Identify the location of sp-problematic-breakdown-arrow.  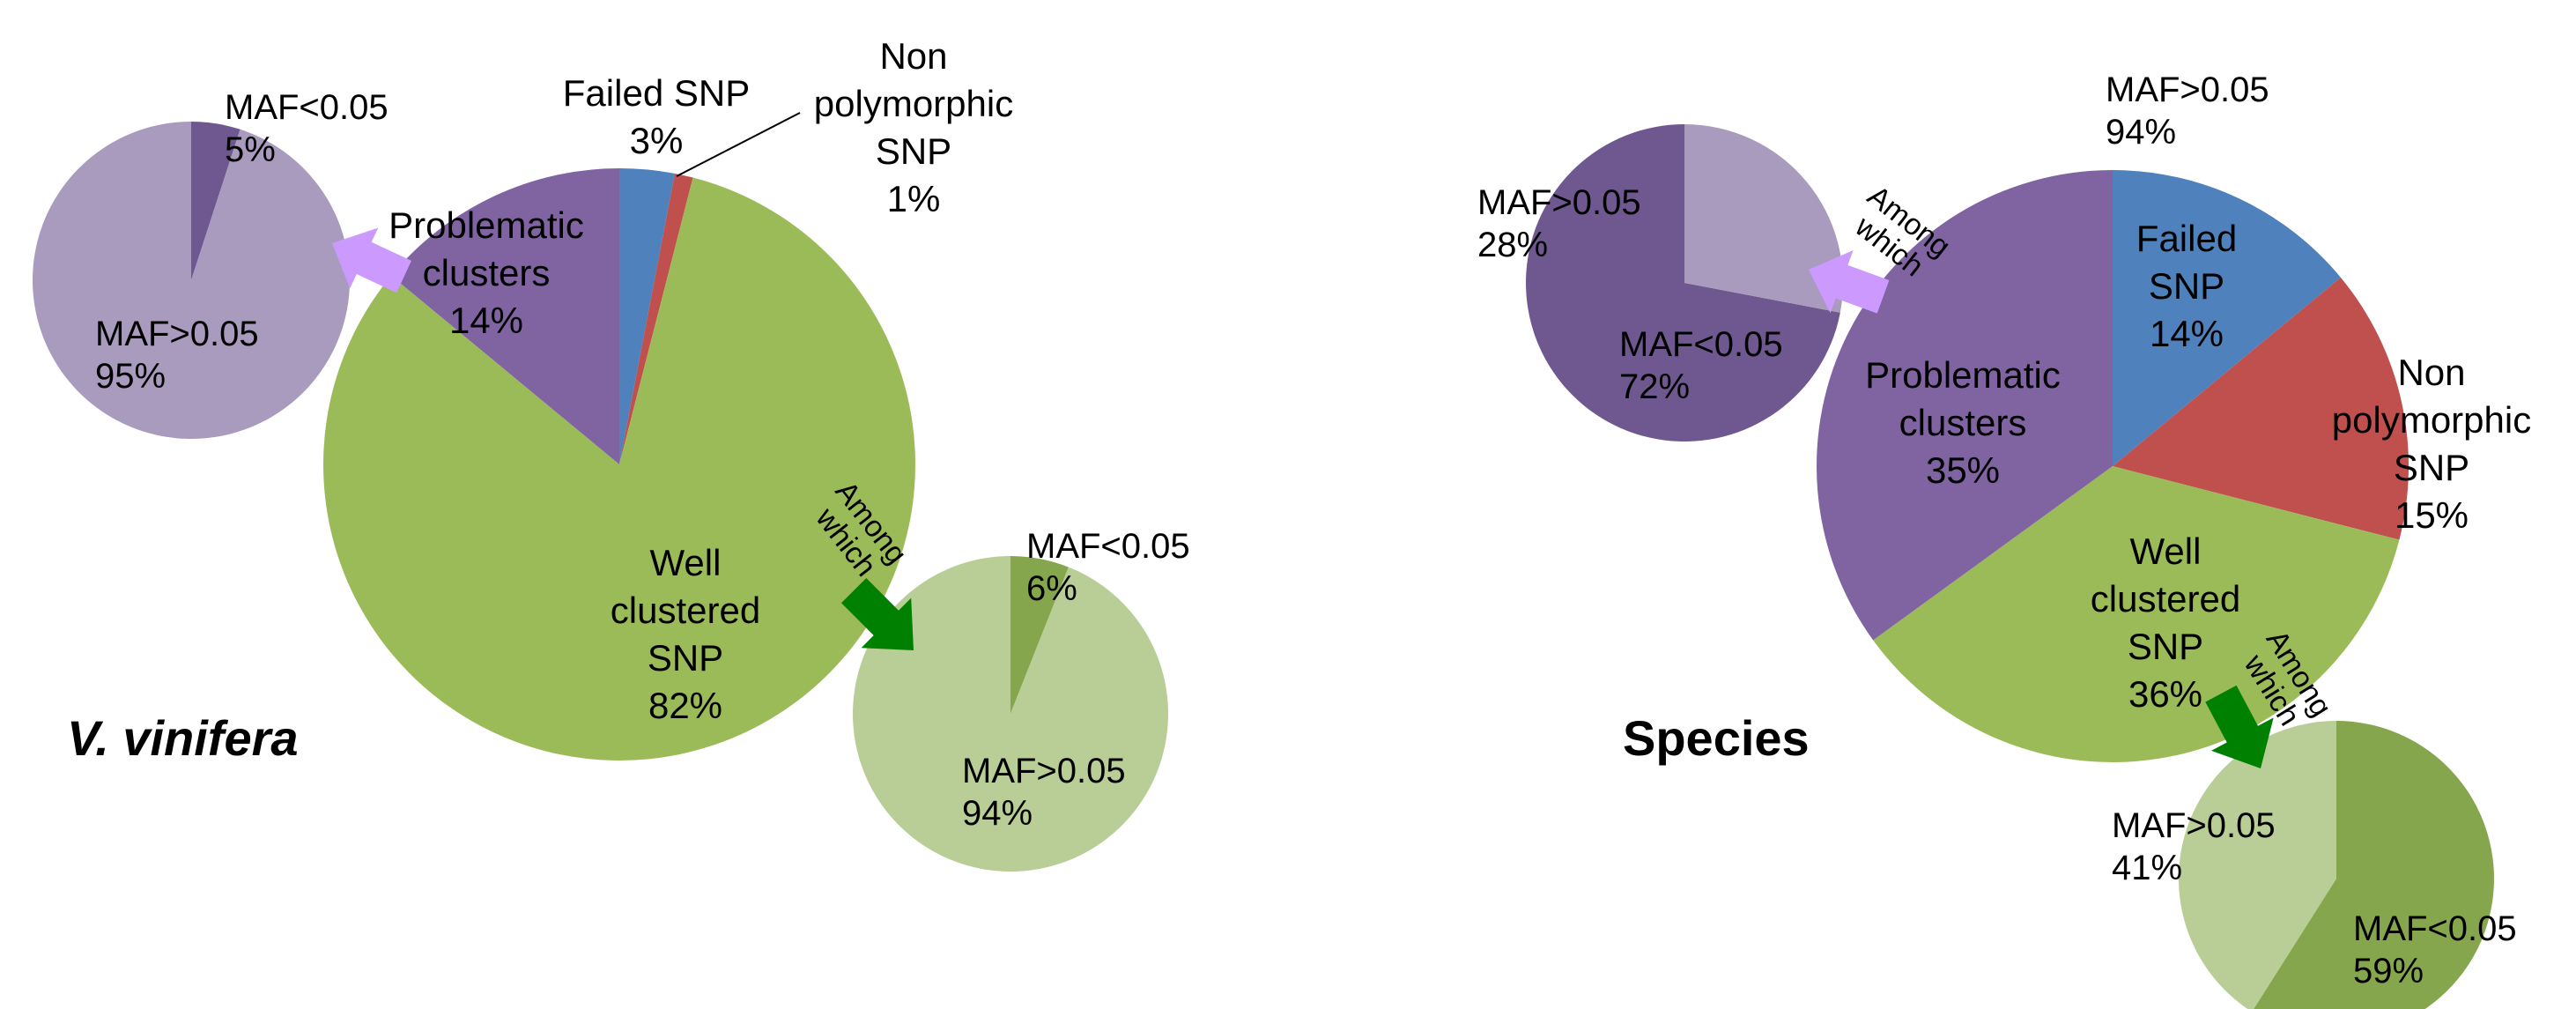
(1850, 282).